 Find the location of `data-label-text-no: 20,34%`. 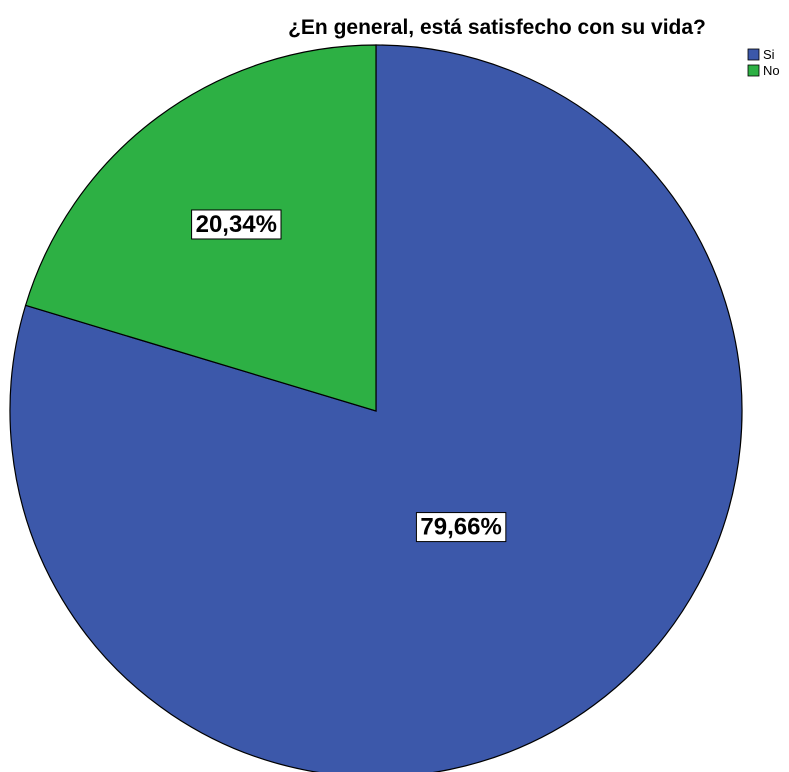

data-label-text-no: 20,34% is located at coordinates (236, 224).